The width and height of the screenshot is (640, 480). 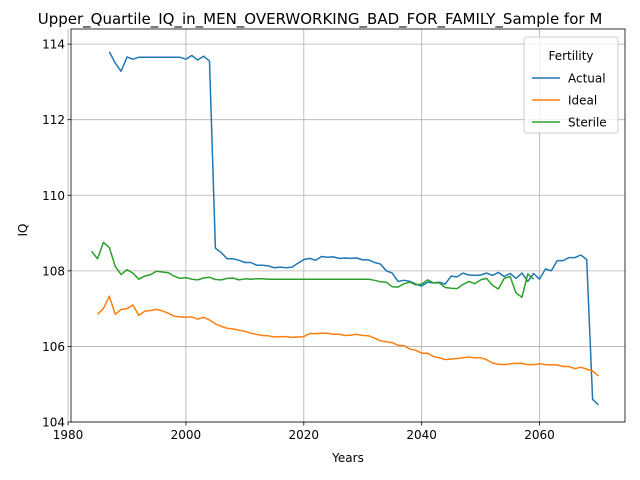 What do you see at coordinates (582, 101) in the screenshot?
I see `legend-label-ideal: Ideal` at bounding box center [582, 101].